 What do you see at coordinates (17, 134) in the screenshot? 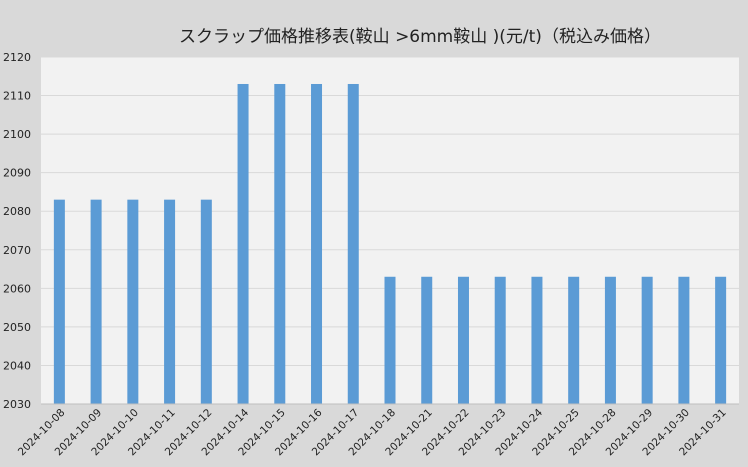
I see `y-tick-label: 2100` at bounding box center [17, 134].